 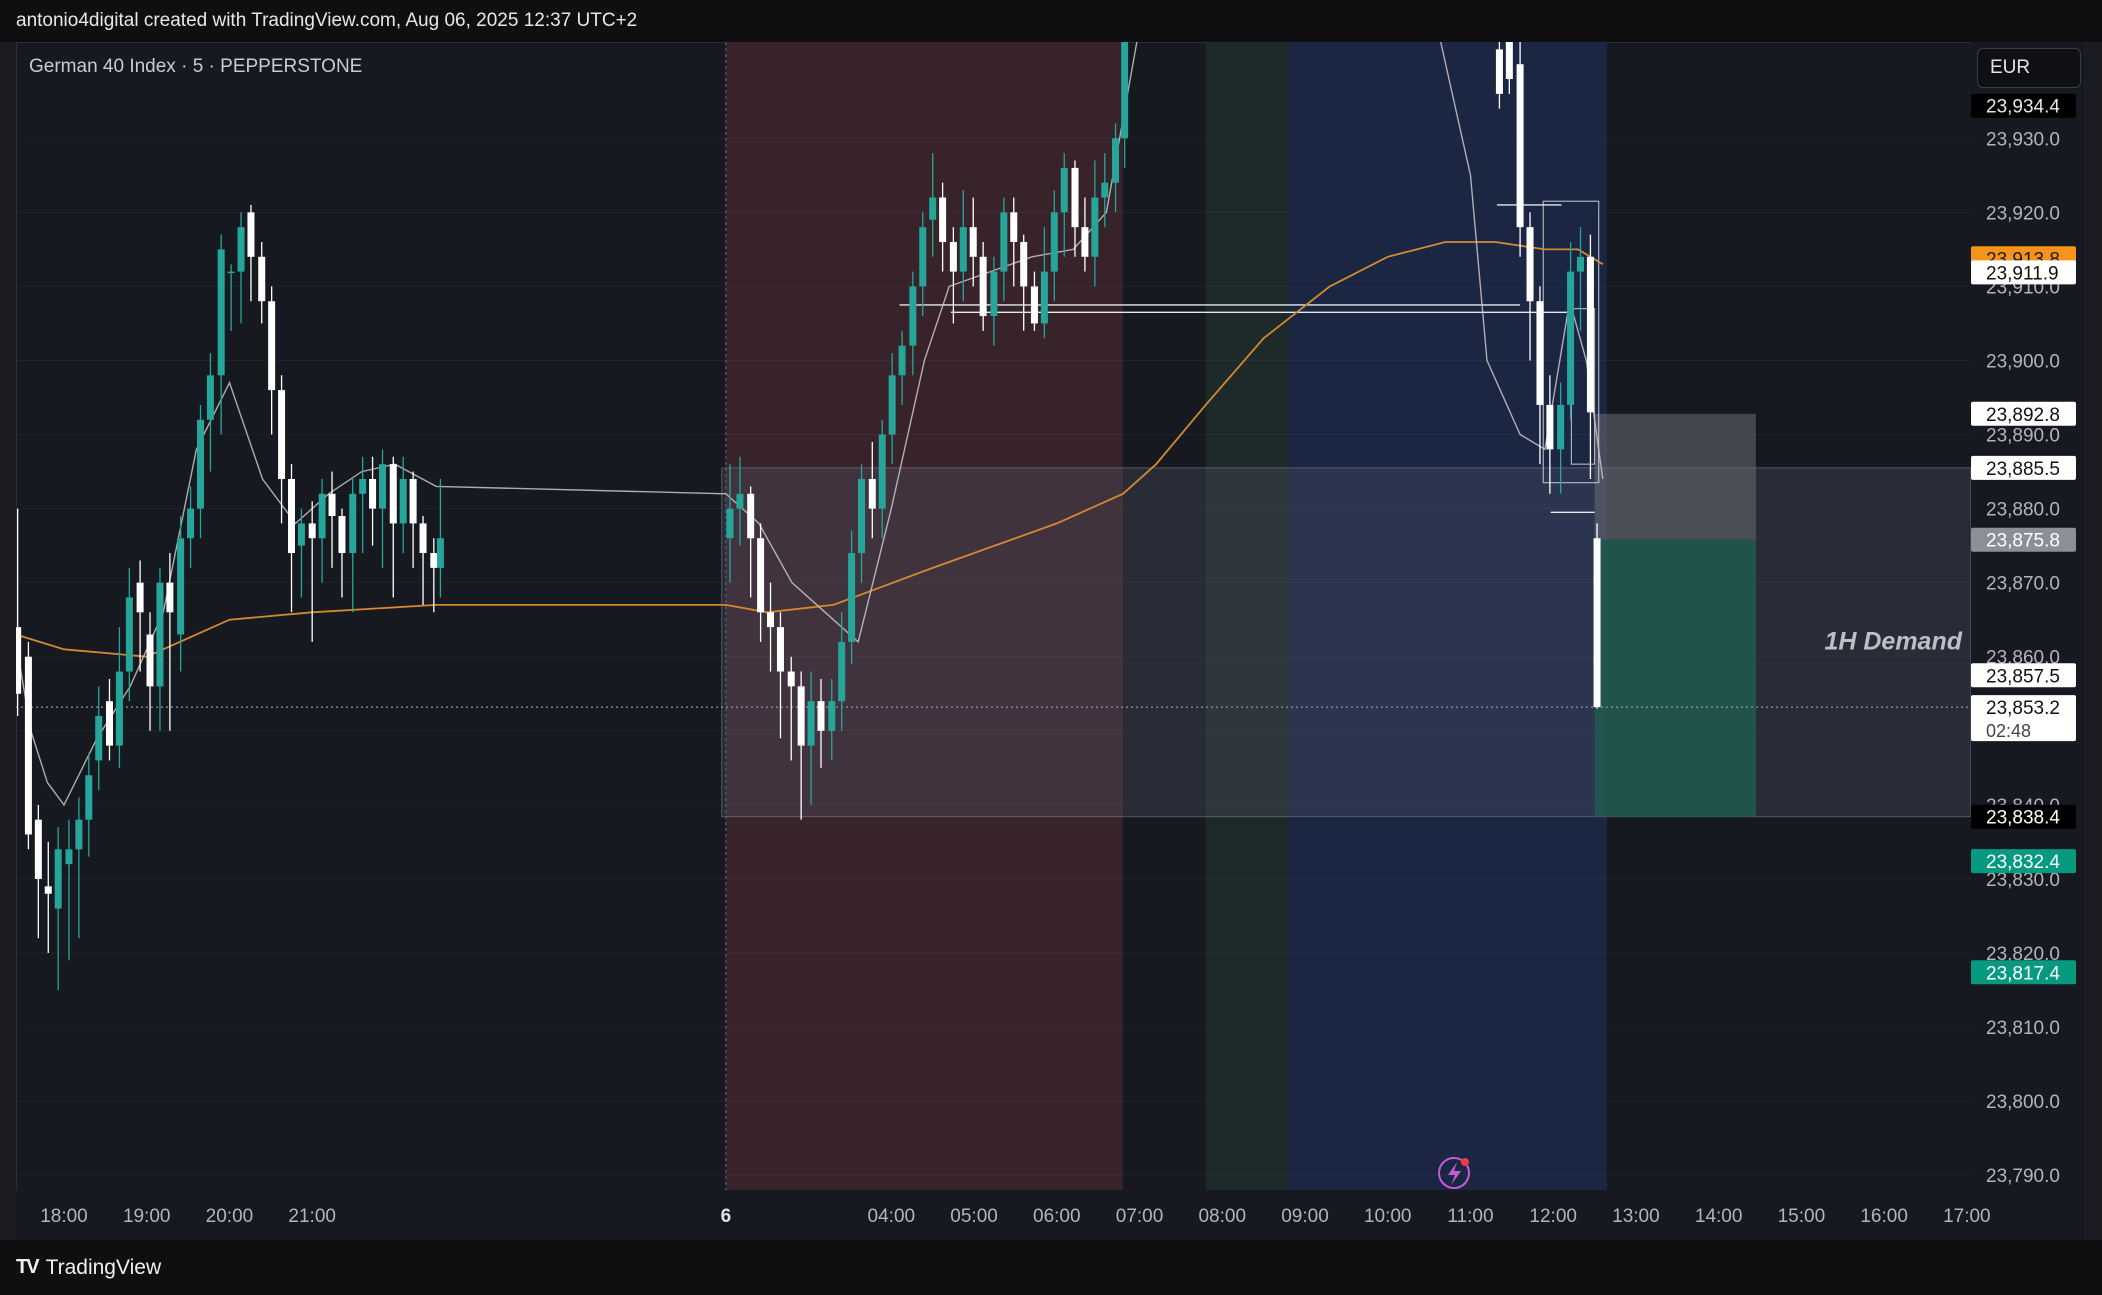 What do you see at coordinates (2023, 469) in the screenshot?
I see `price-label-text: 23,885.5` at bounding box center [2023, 469].